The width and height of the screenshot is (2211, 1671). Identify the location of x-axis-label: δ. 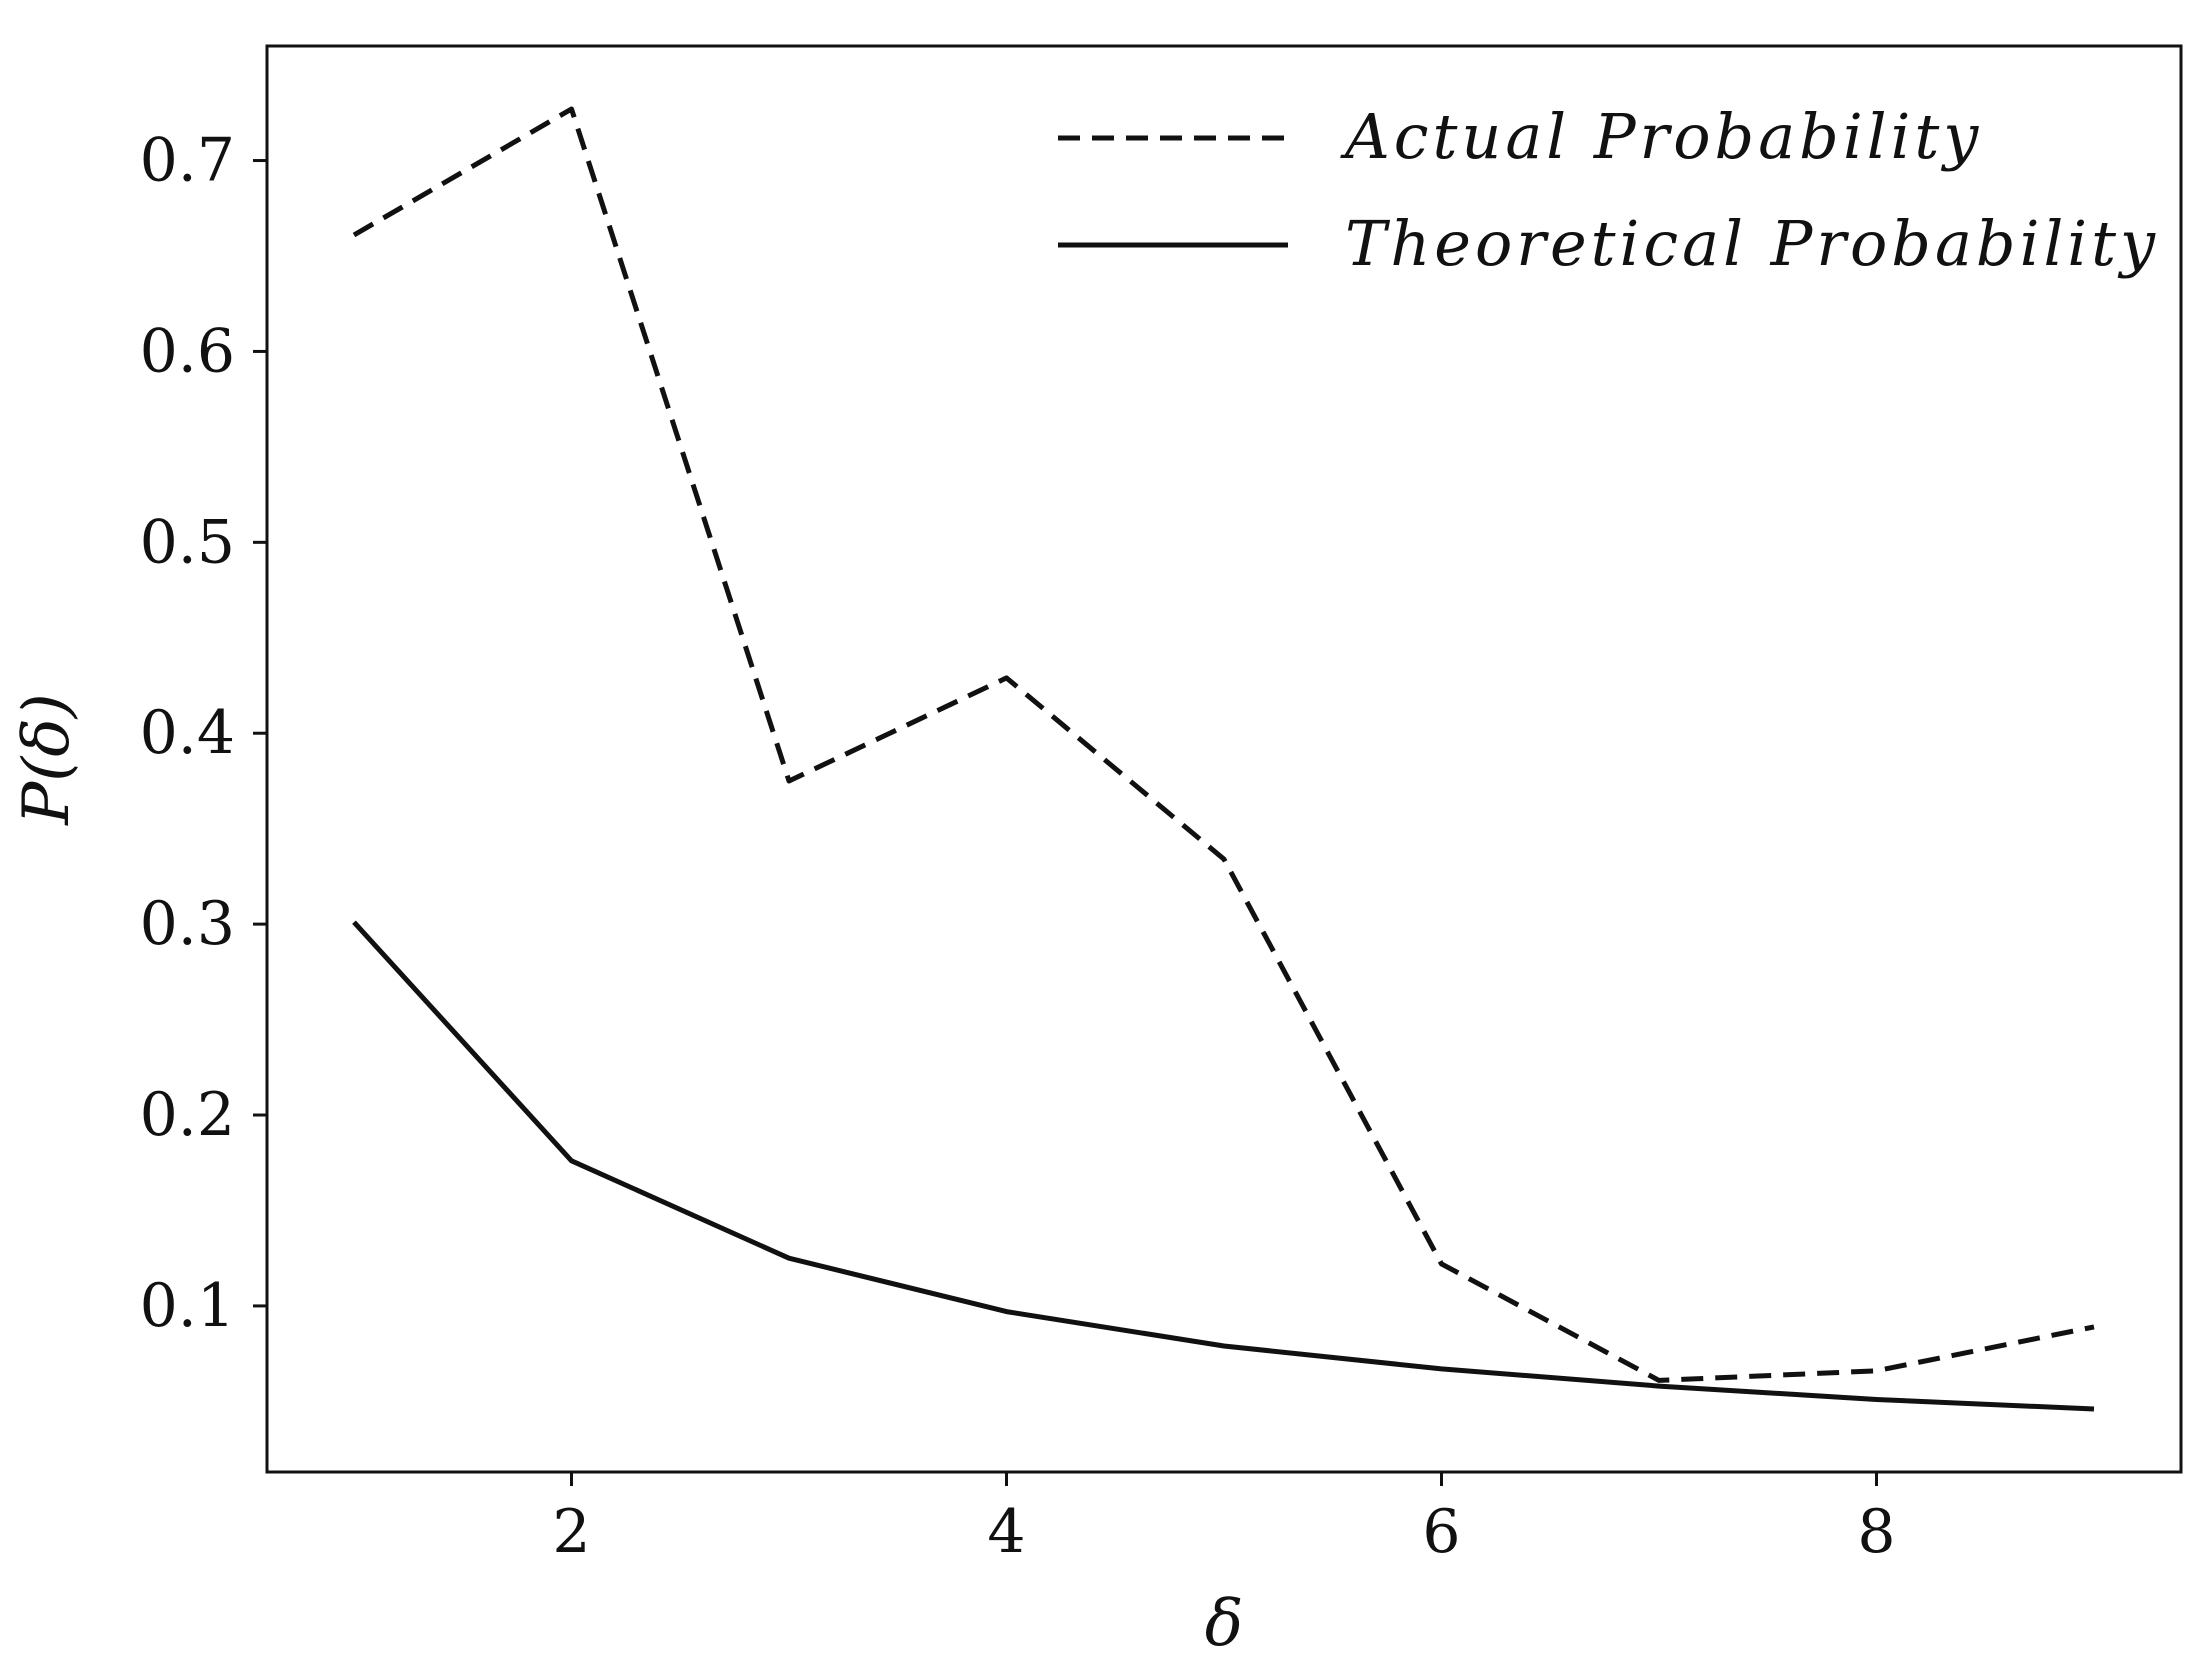
(1224, 1624).